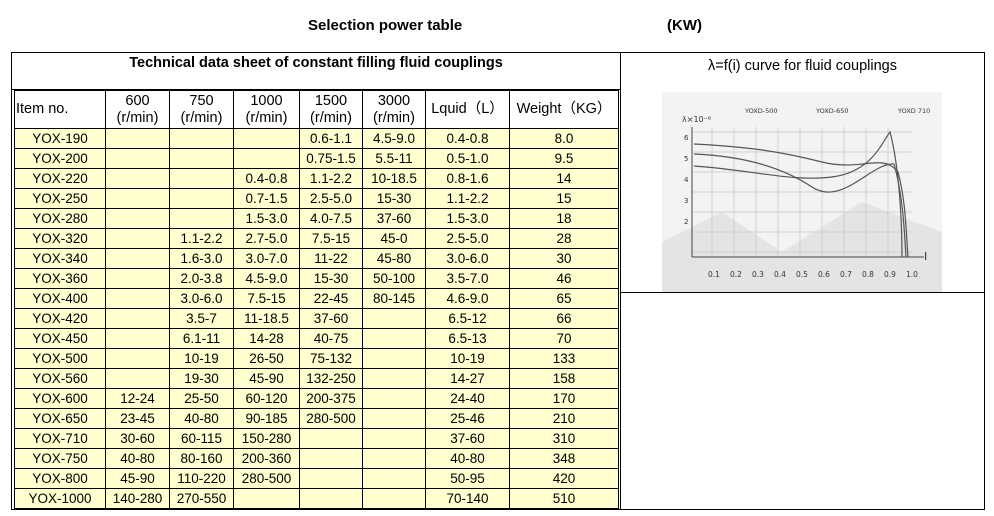  Describe the element at coordinates (912, 274) in the screenshot. I see `x-tick-label: 1.0` at that location.